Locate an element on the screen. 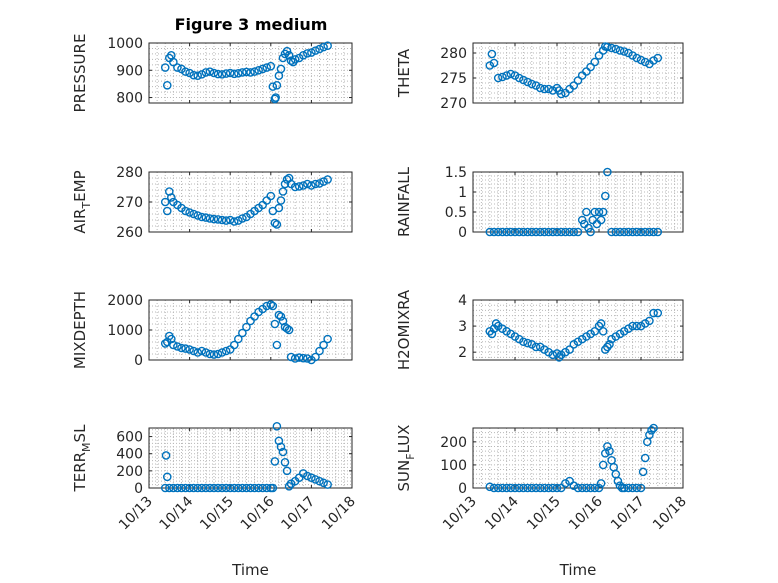  air-temp-series is located at coordinates (246, 201).